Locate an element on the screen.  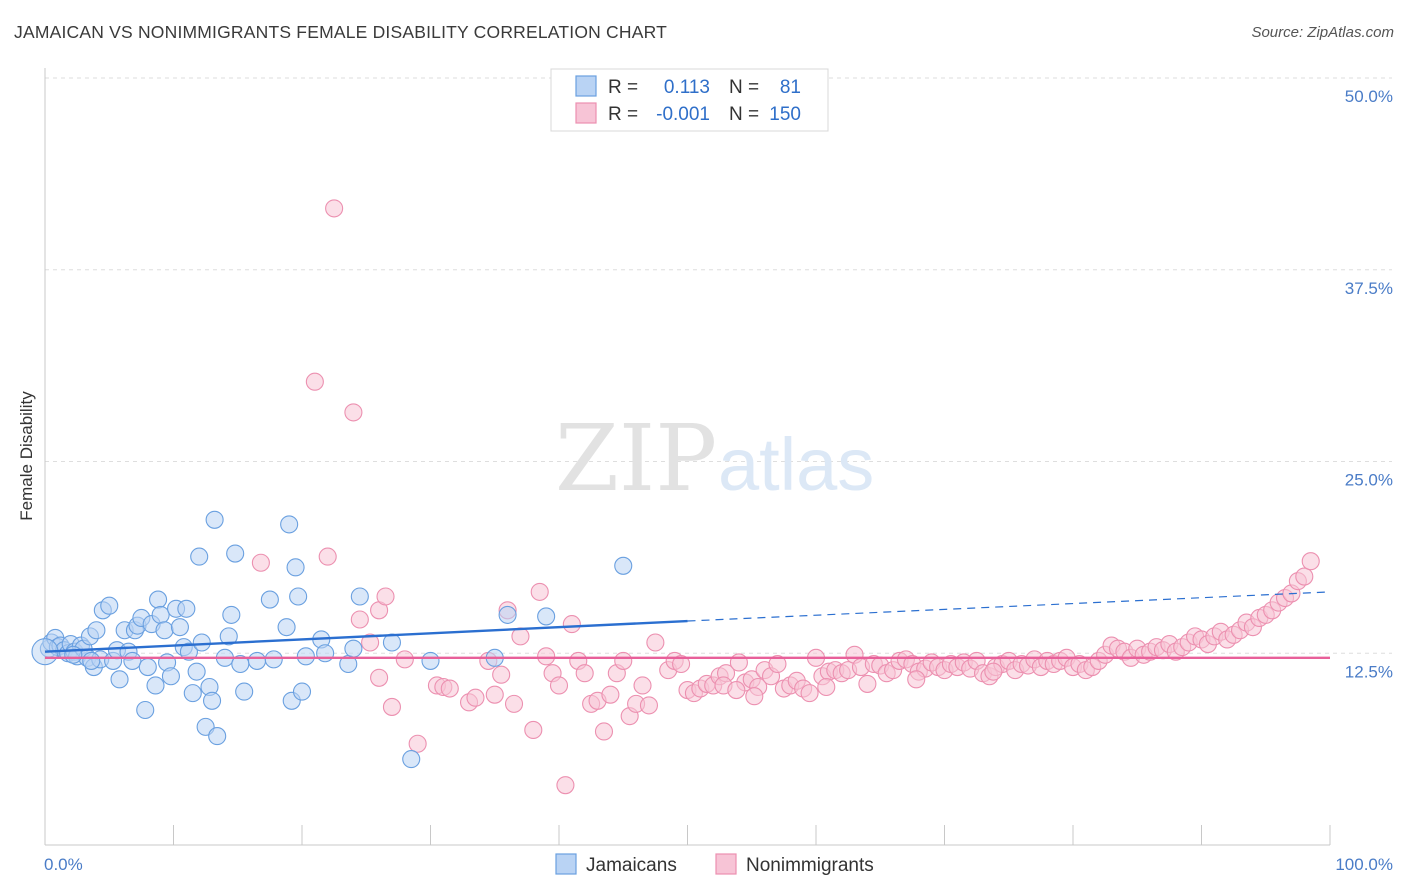
x-tick-label-start: 0.0% is located at coordinates (63, 864).